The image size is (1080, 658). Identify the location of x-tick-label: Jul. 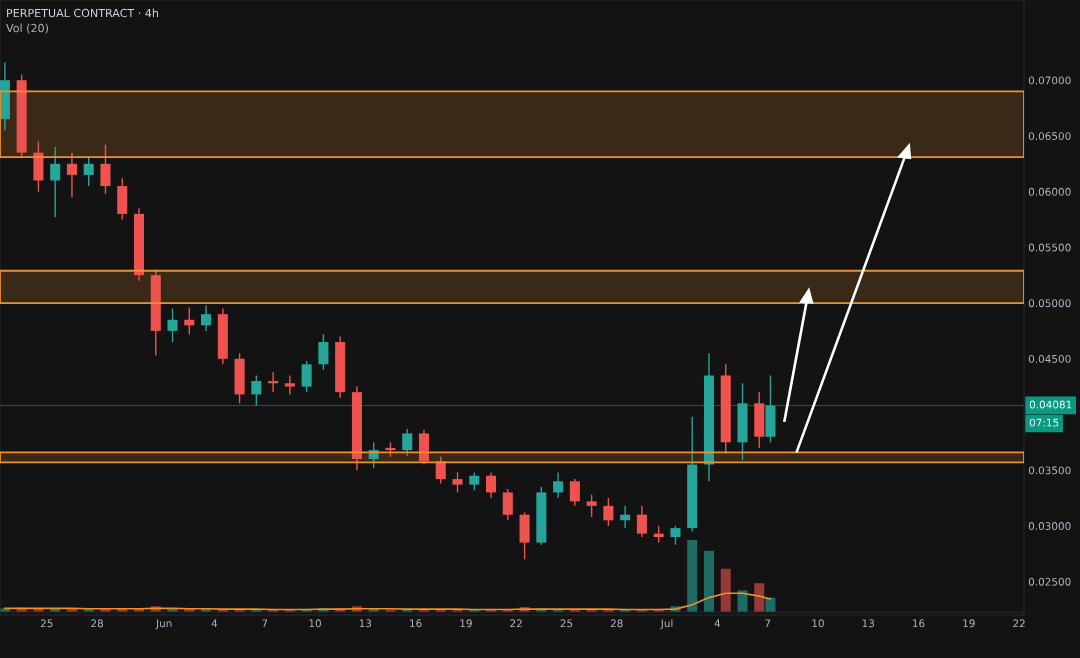
(666, 624).